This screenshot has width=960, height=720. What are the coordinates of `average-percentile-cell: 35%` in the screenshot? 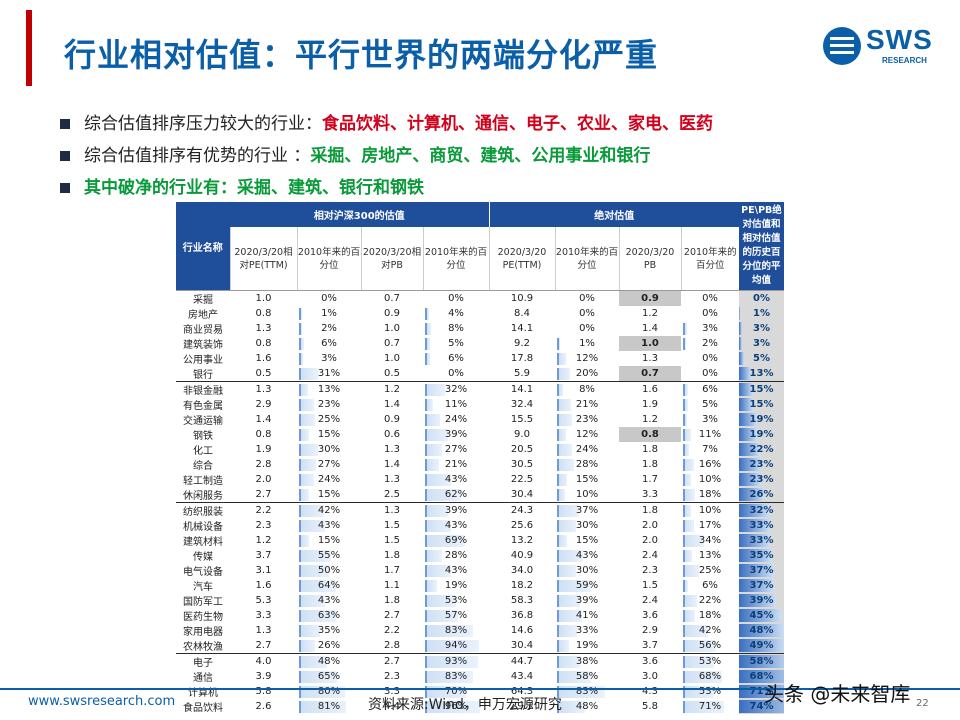 It's located at (761, 555).